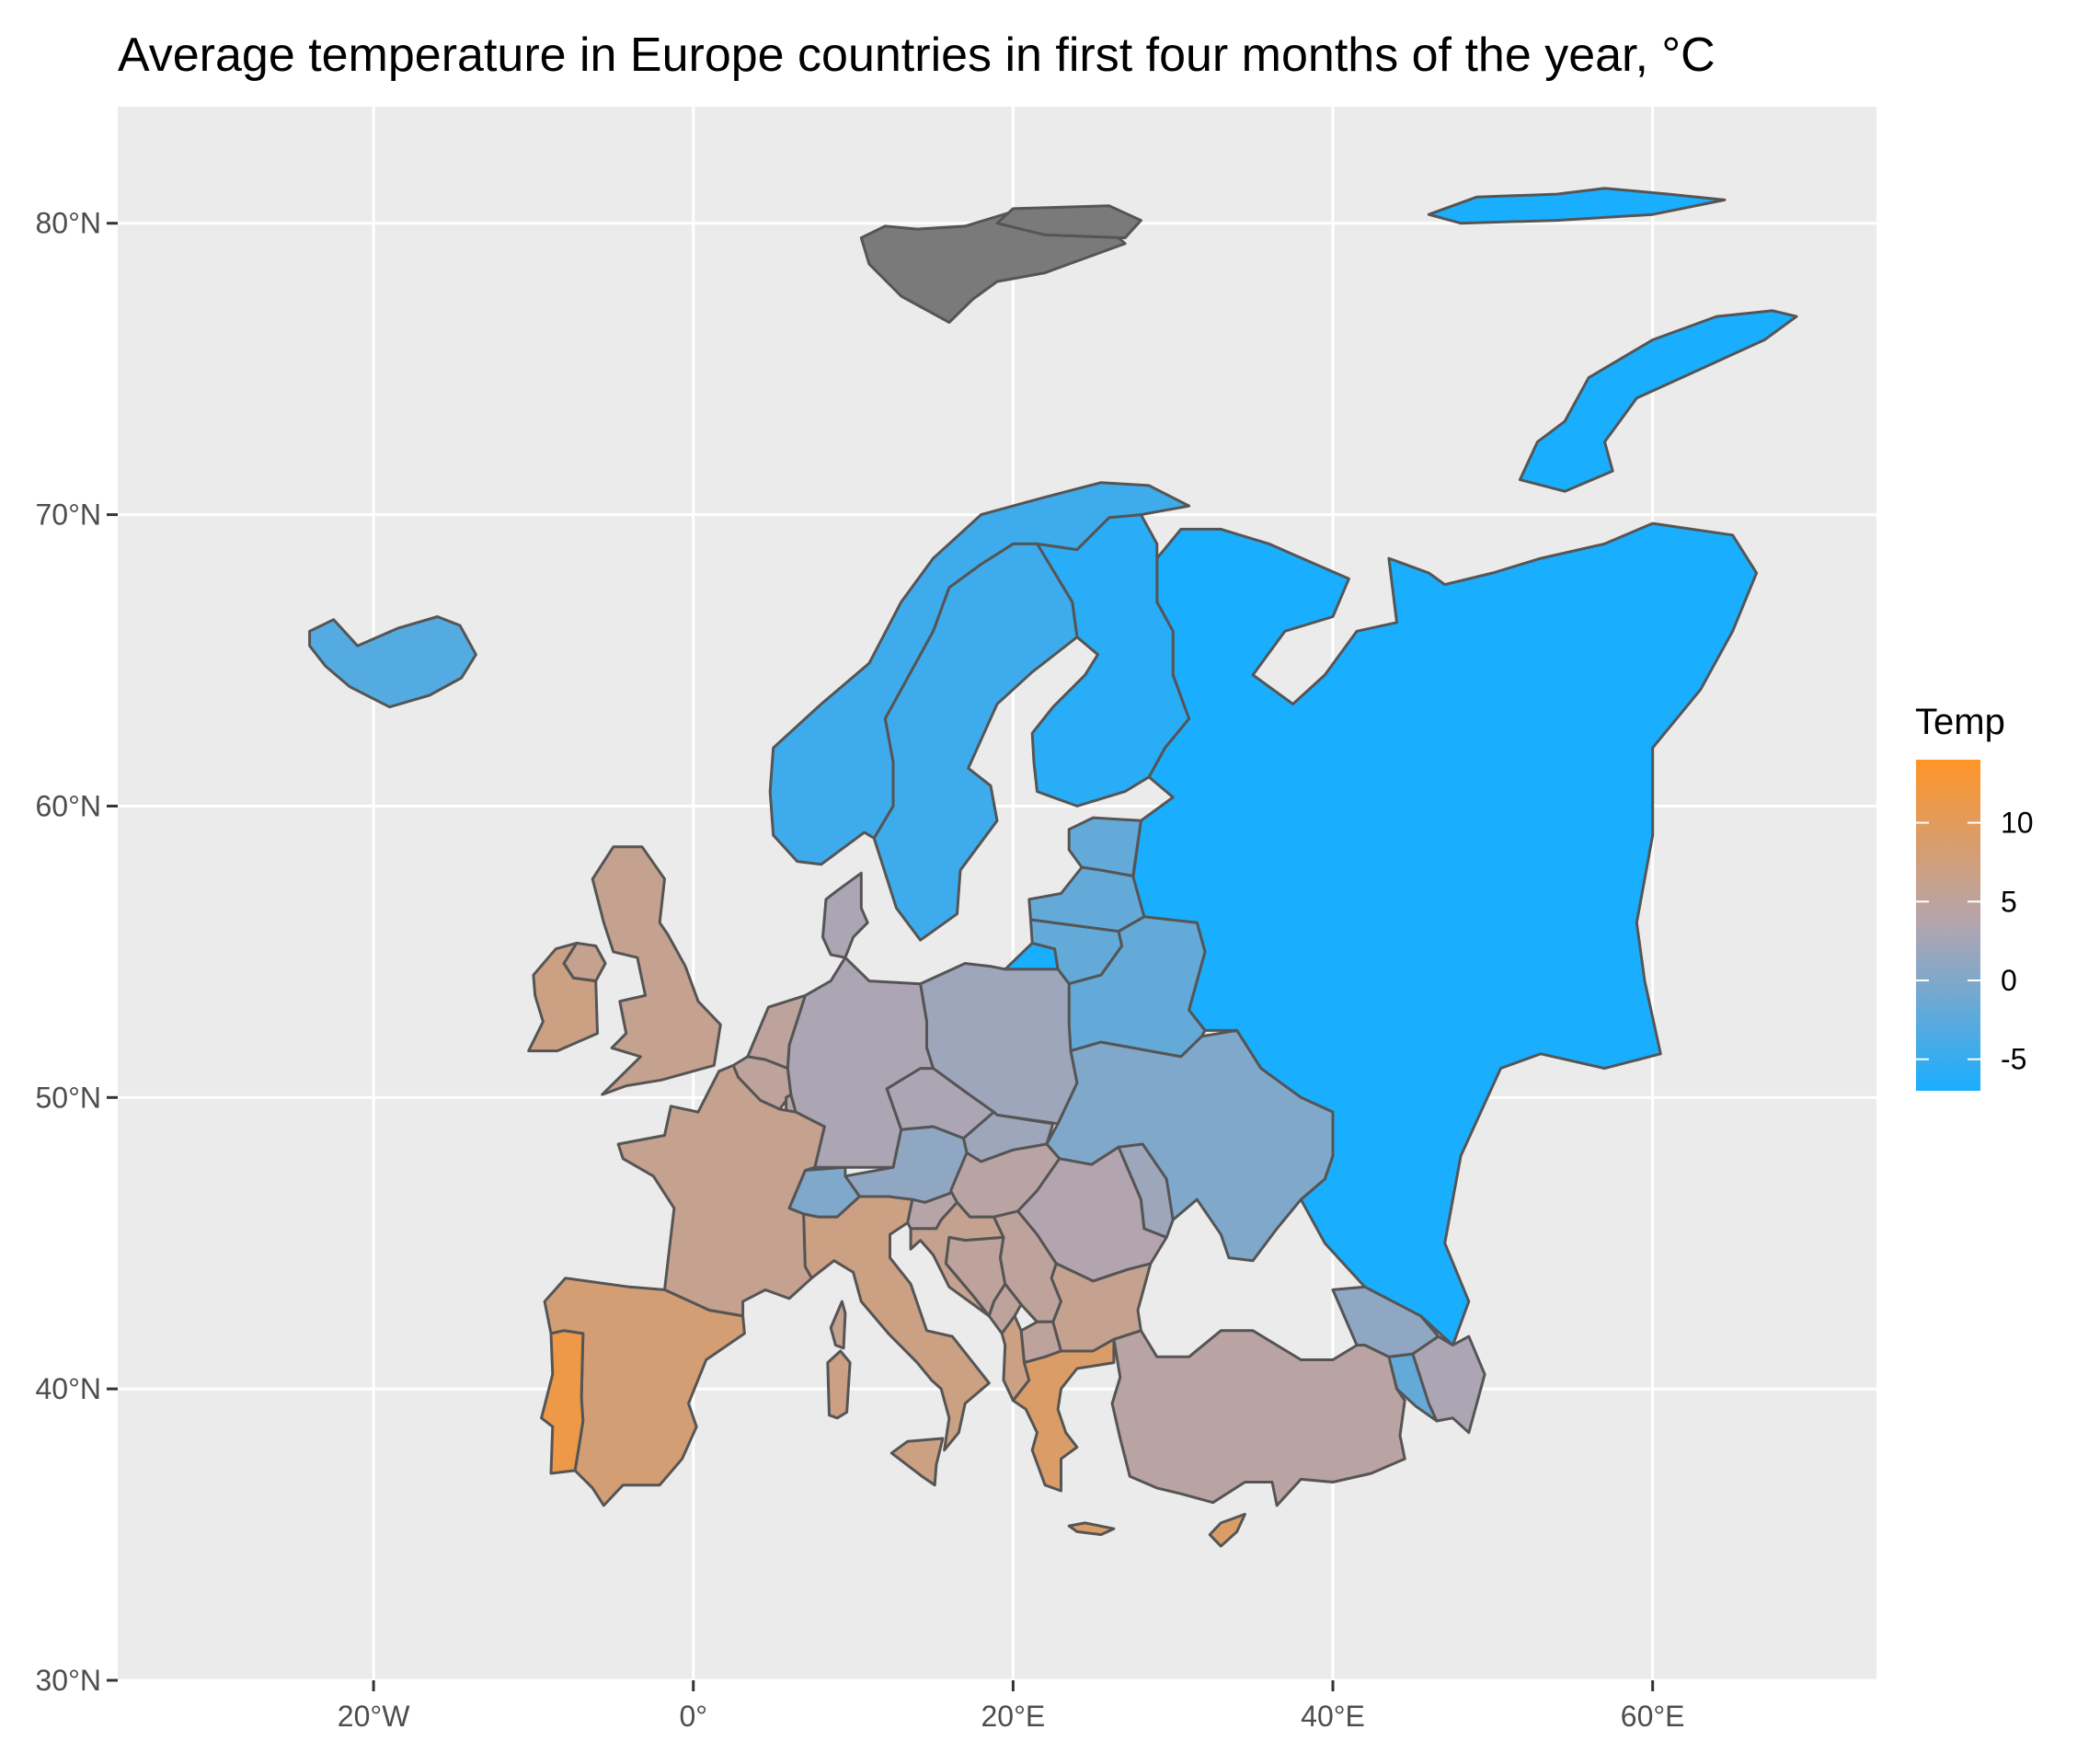  Describe the element at coordinates (1333, 1716) in the screenshot. I see `x-tick-label-3: 40°E` at that location.